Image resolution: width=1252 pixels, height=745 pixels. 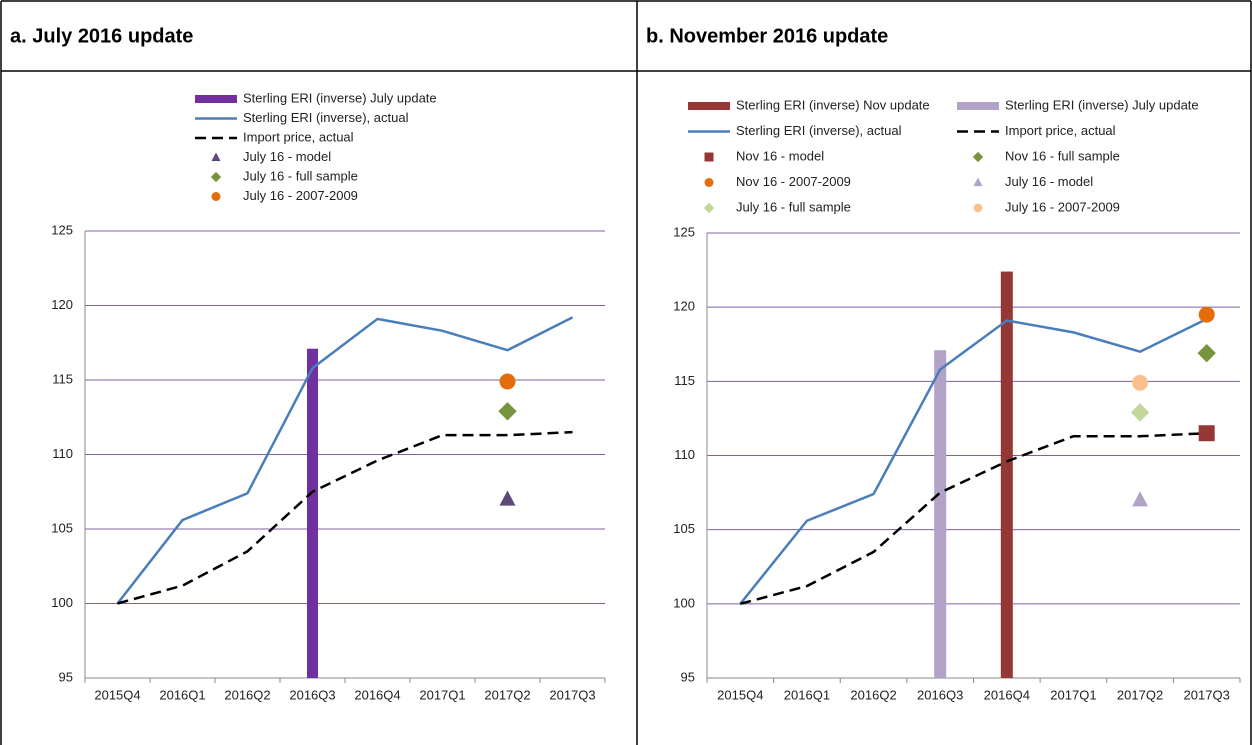 What do you see at coordinates (793, 181) in the screenshot?
I see `legend-label: Nov 16 - 2007-2009` at bounding box center [793, 181].